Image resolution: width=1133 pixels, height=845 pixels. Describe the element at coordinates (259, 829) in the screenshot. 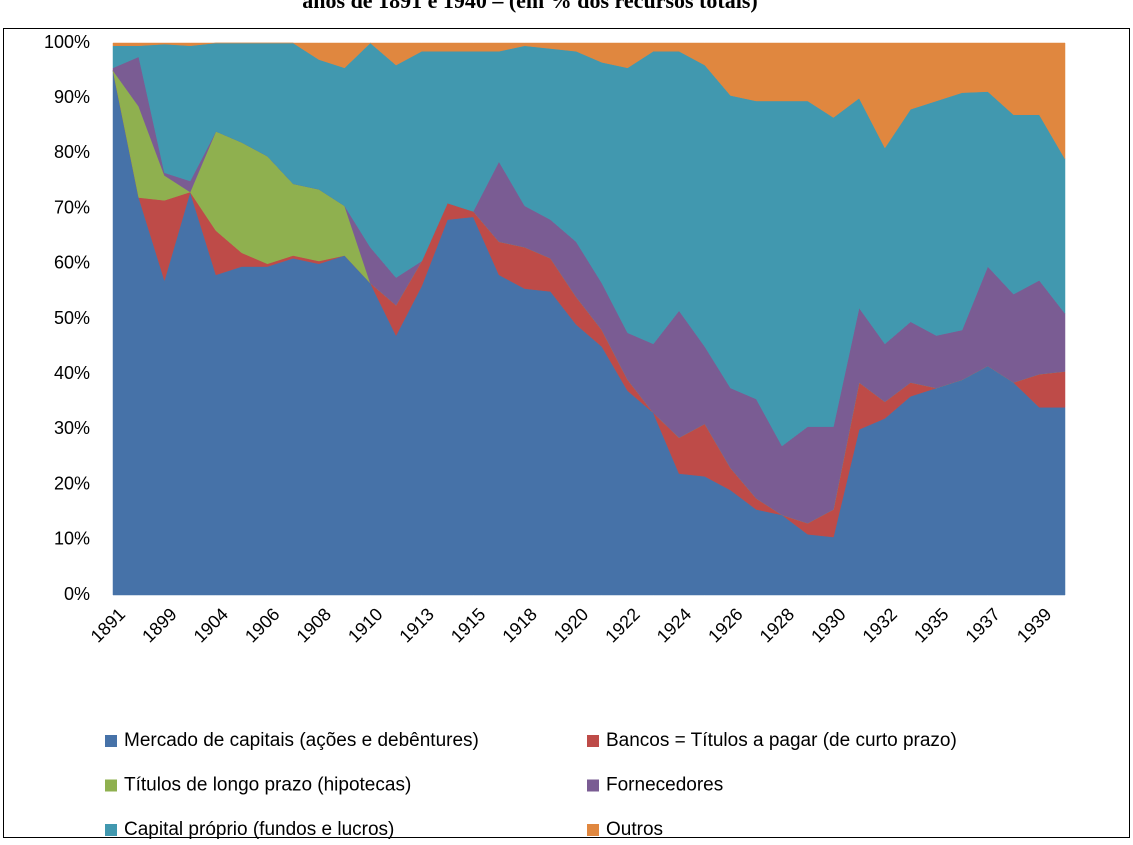

I see `legend-label: Capital próprio (fundos e lucros)` at that location.